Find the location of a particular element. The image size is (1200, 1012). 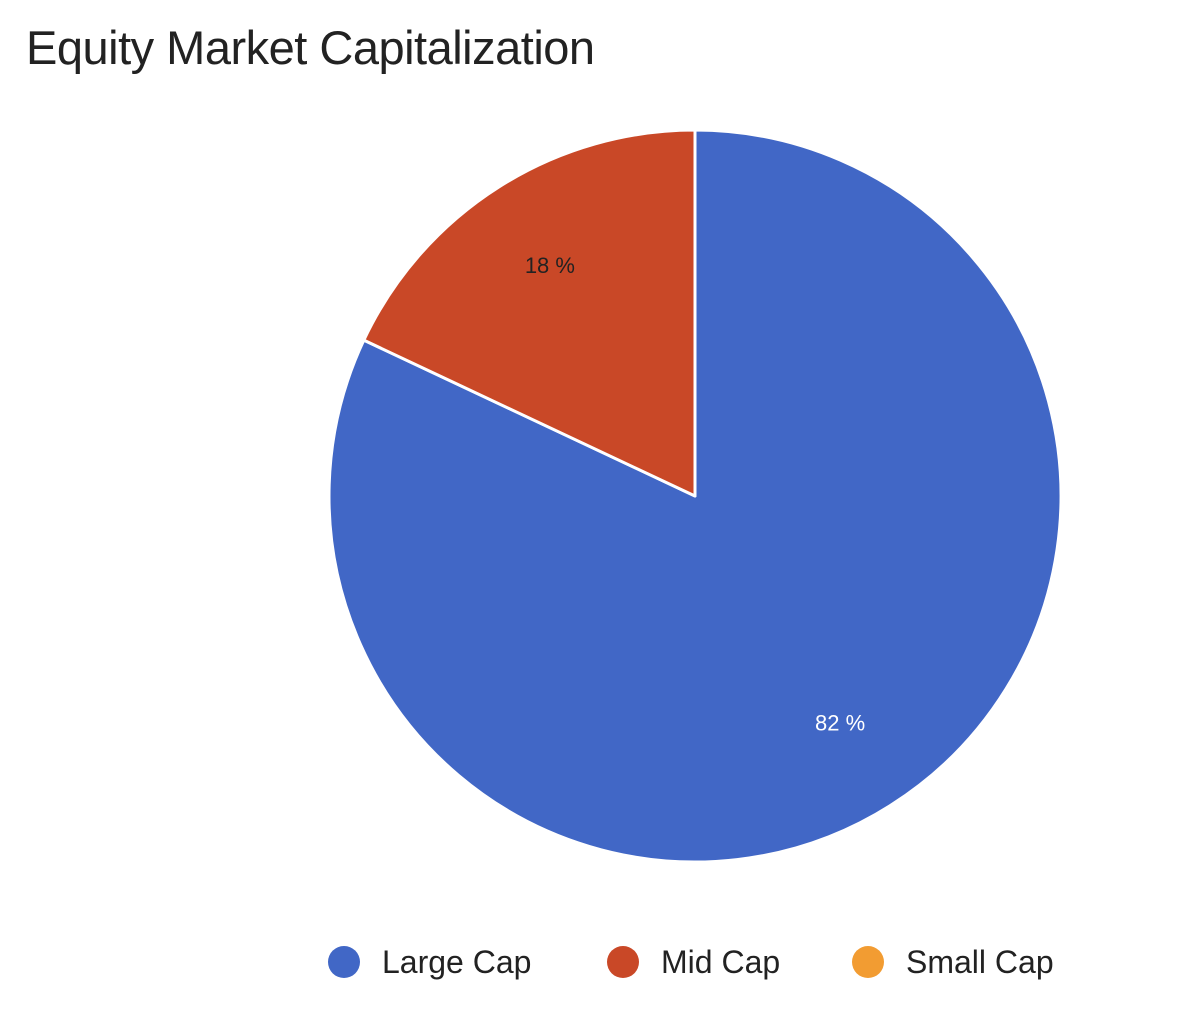

legend-item-mid-cap: Mid Cap is located at coordinates (693, 962).